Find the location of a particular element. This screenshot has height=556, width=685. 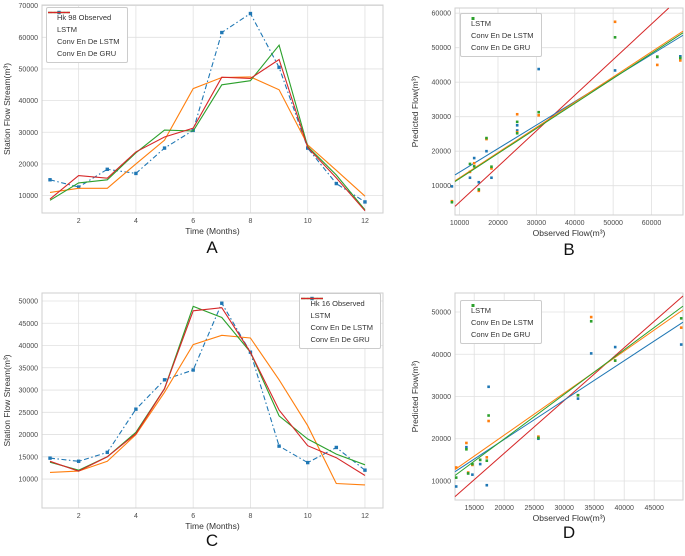

x-axis-label: Time (Months) is located at coordinates (212, 231).